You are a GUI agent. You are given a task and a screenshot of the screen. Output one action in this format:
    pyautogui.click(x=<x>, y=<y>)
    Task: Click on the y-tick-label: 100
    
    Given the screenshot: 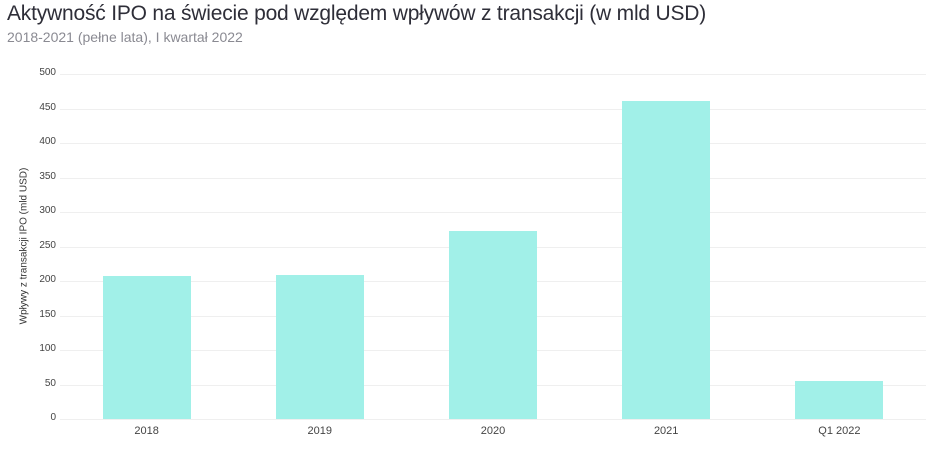 What is the action you would take?
    pyautogui.click(x=47, y=348)
    